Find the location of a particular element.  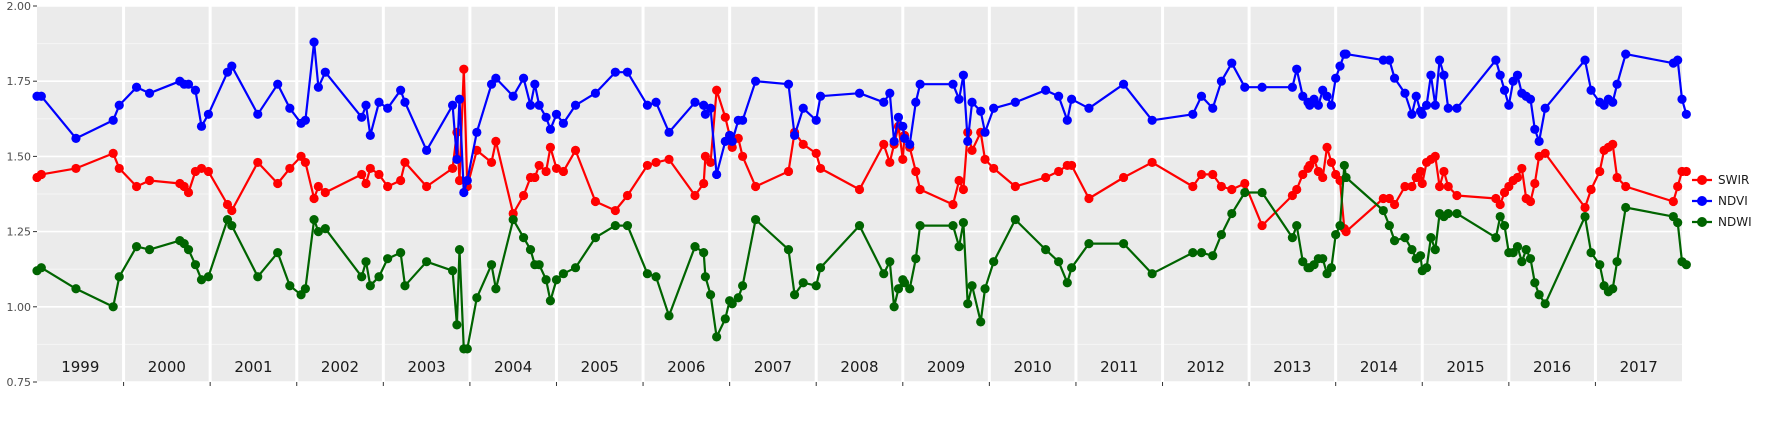

year-label: 2003 is located at coordinates (427, 367).